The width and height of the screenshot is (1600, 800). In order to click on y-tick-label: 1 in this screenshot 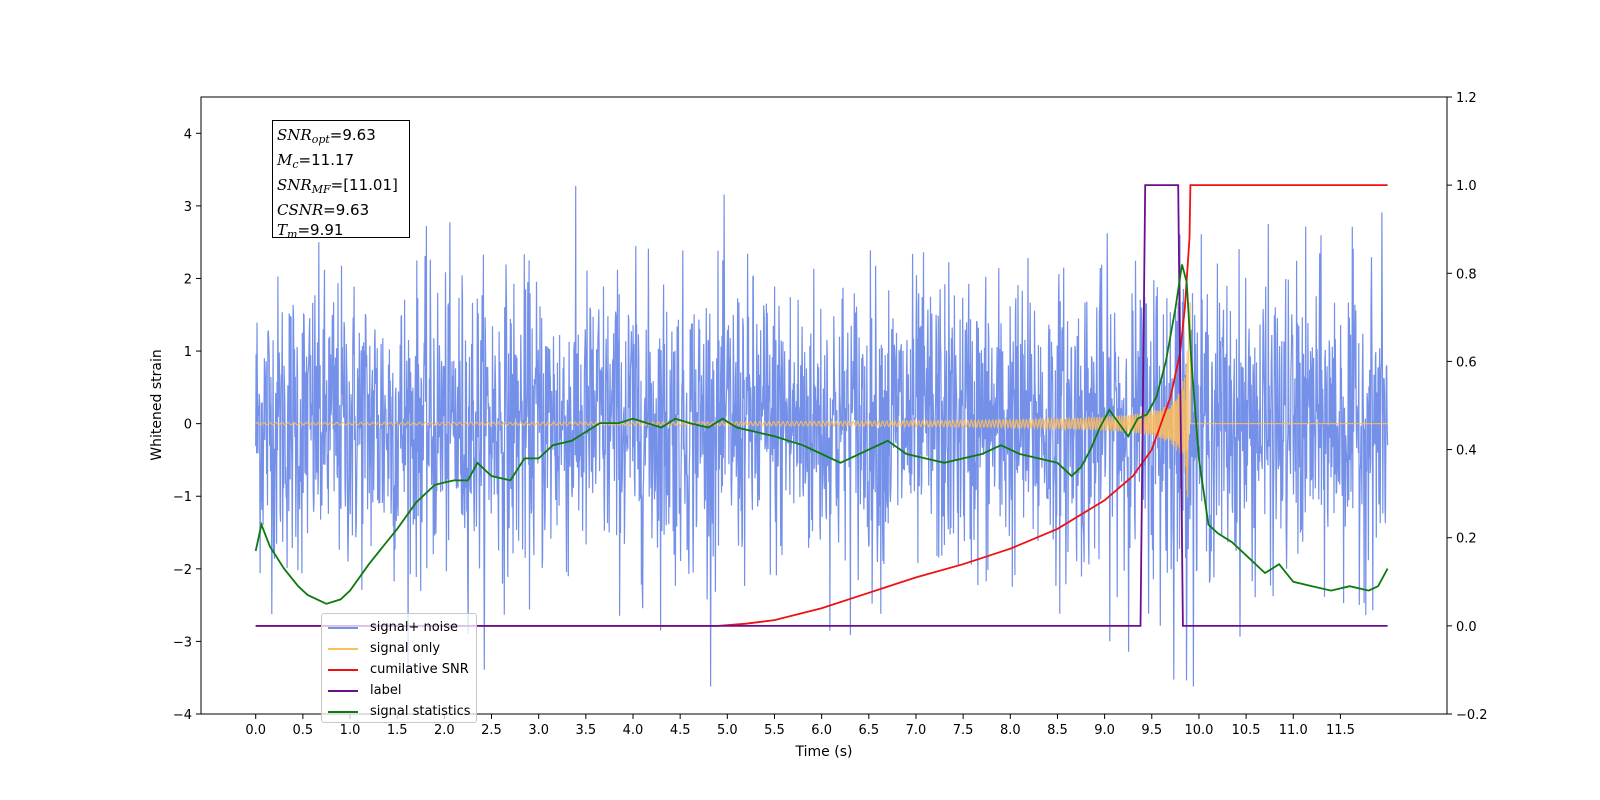, I will do `click(188, 352)`.